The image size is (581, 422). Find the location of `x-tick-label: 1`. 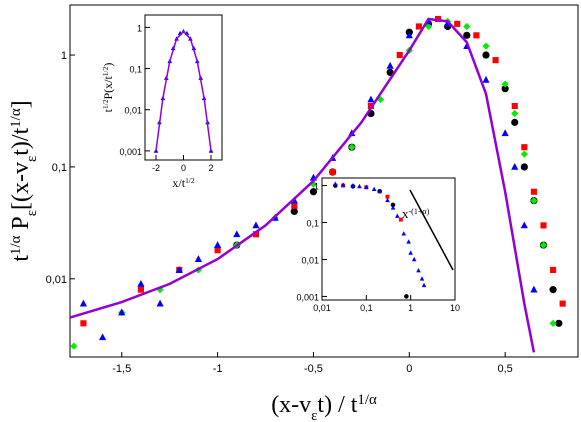

x-tick-label: 1 is located at coordinates (410, 308).